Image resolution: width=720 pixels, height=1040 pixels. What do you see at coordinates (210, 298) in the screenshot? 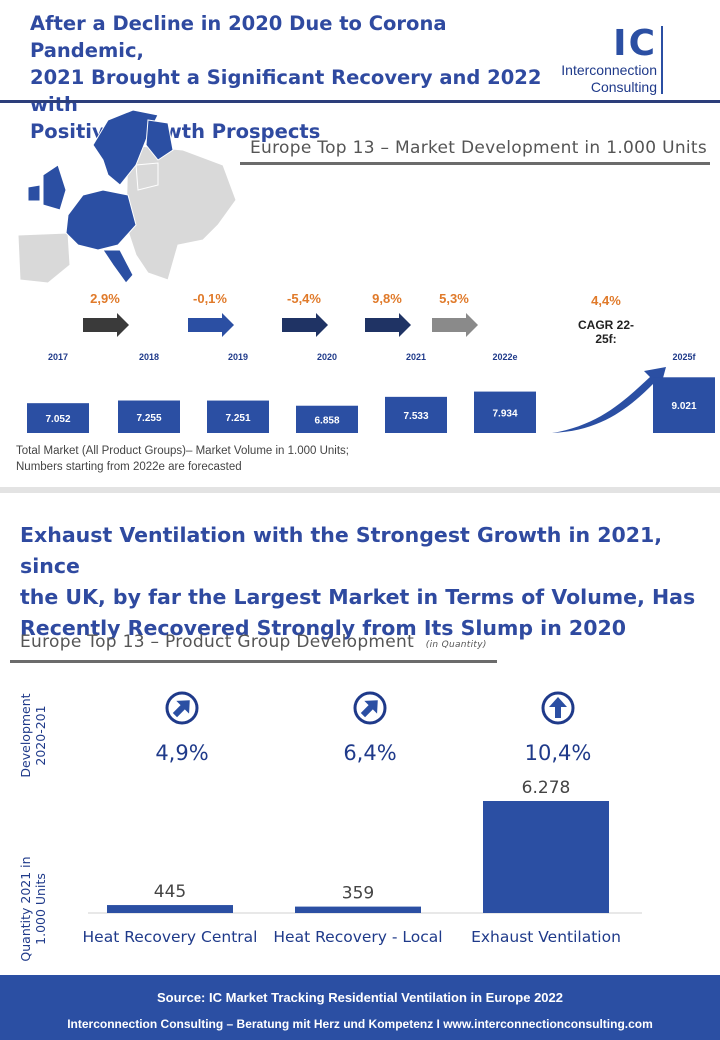
I see `growth-label: -0,1%` at bounding box center [210, 298].